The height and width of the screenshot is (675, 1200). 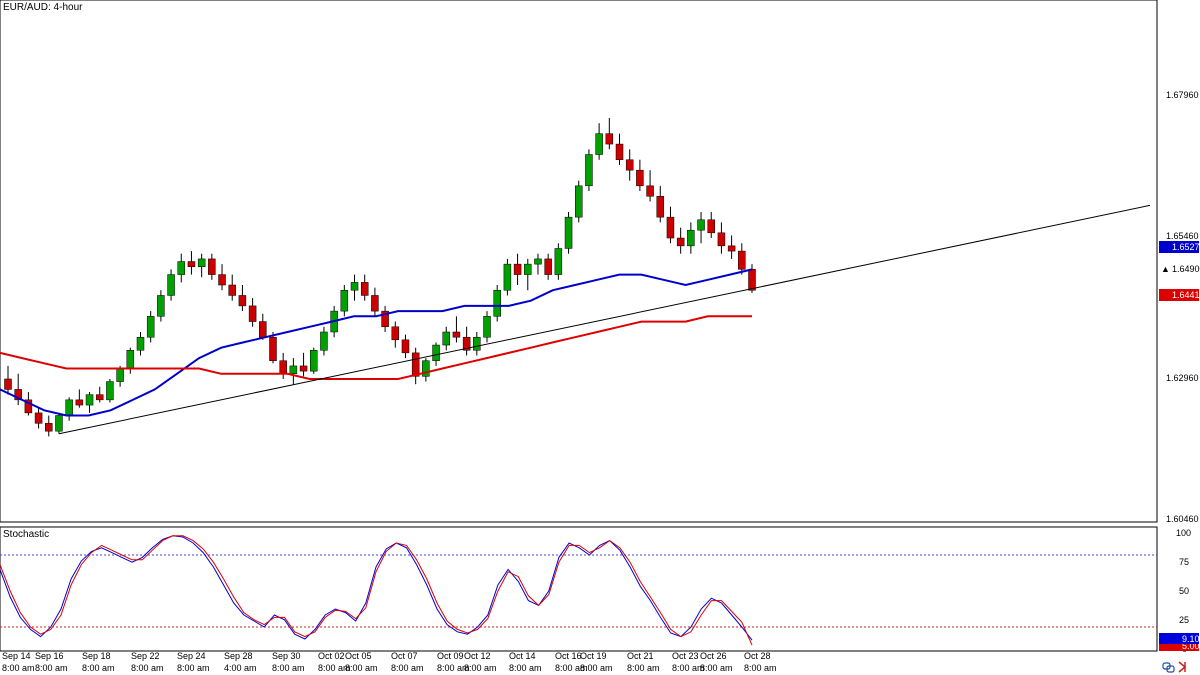 What do you see at coordinates (240, 668) in the screenshot?
I see `x-tick-time: 4:00 am` at bounding box center [240, 668].